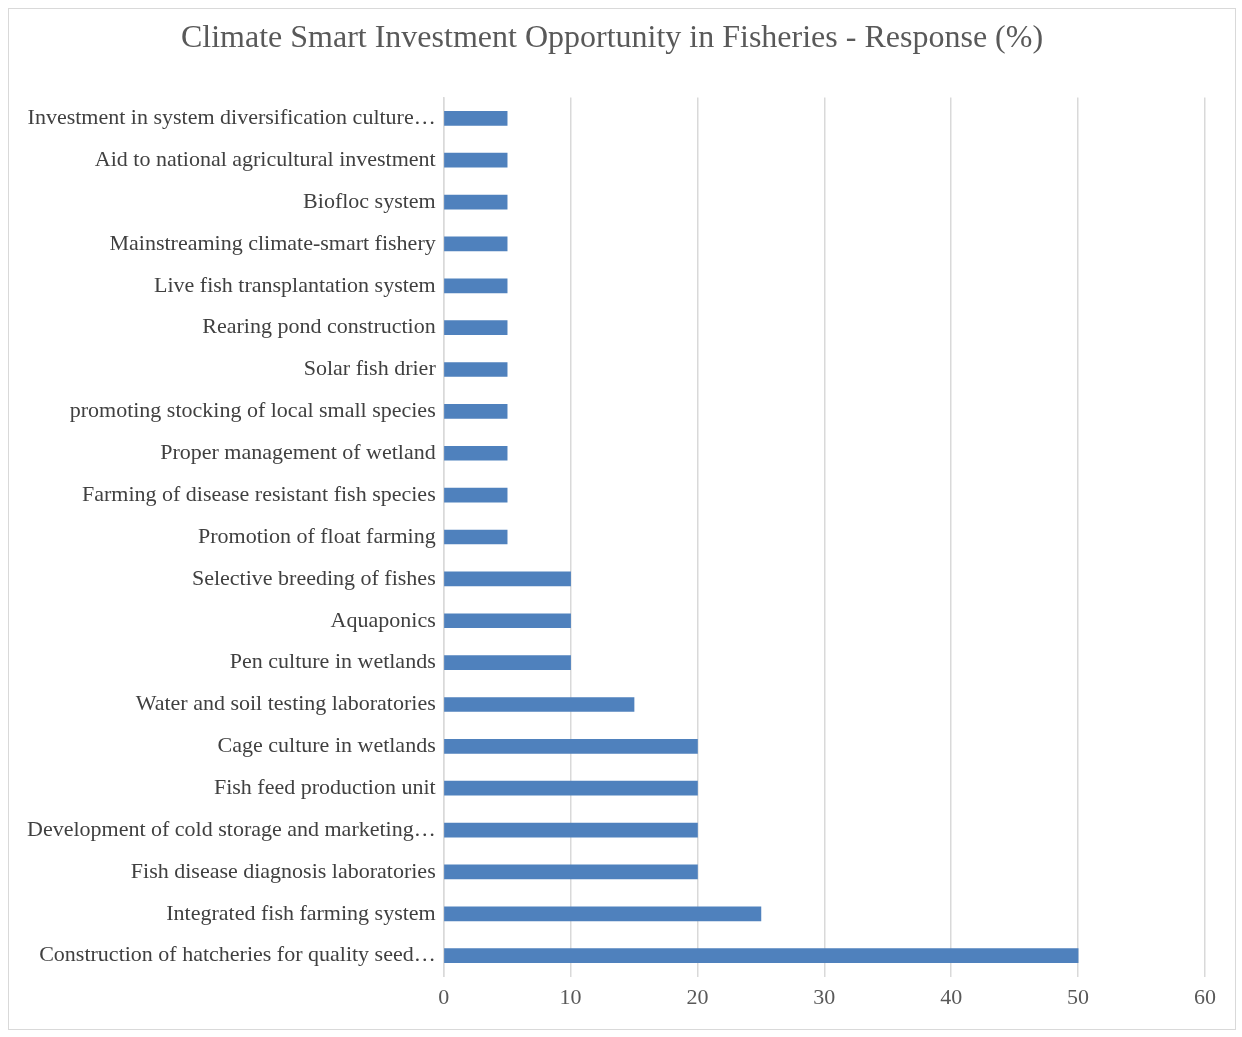  I want to click on y-tick-label: Integrated fish farming system, so click(301, 912).